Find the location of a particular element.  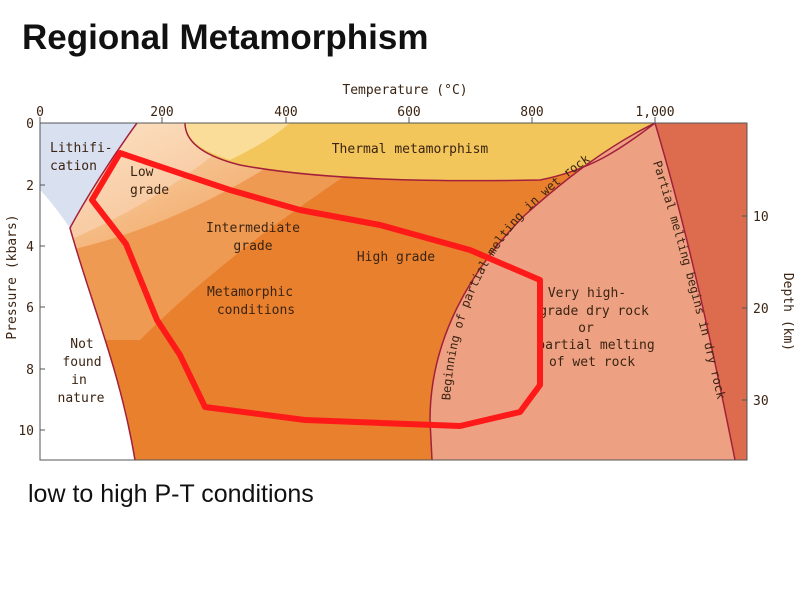

right-tick-label: 10 is located at coordinates (761, 217).